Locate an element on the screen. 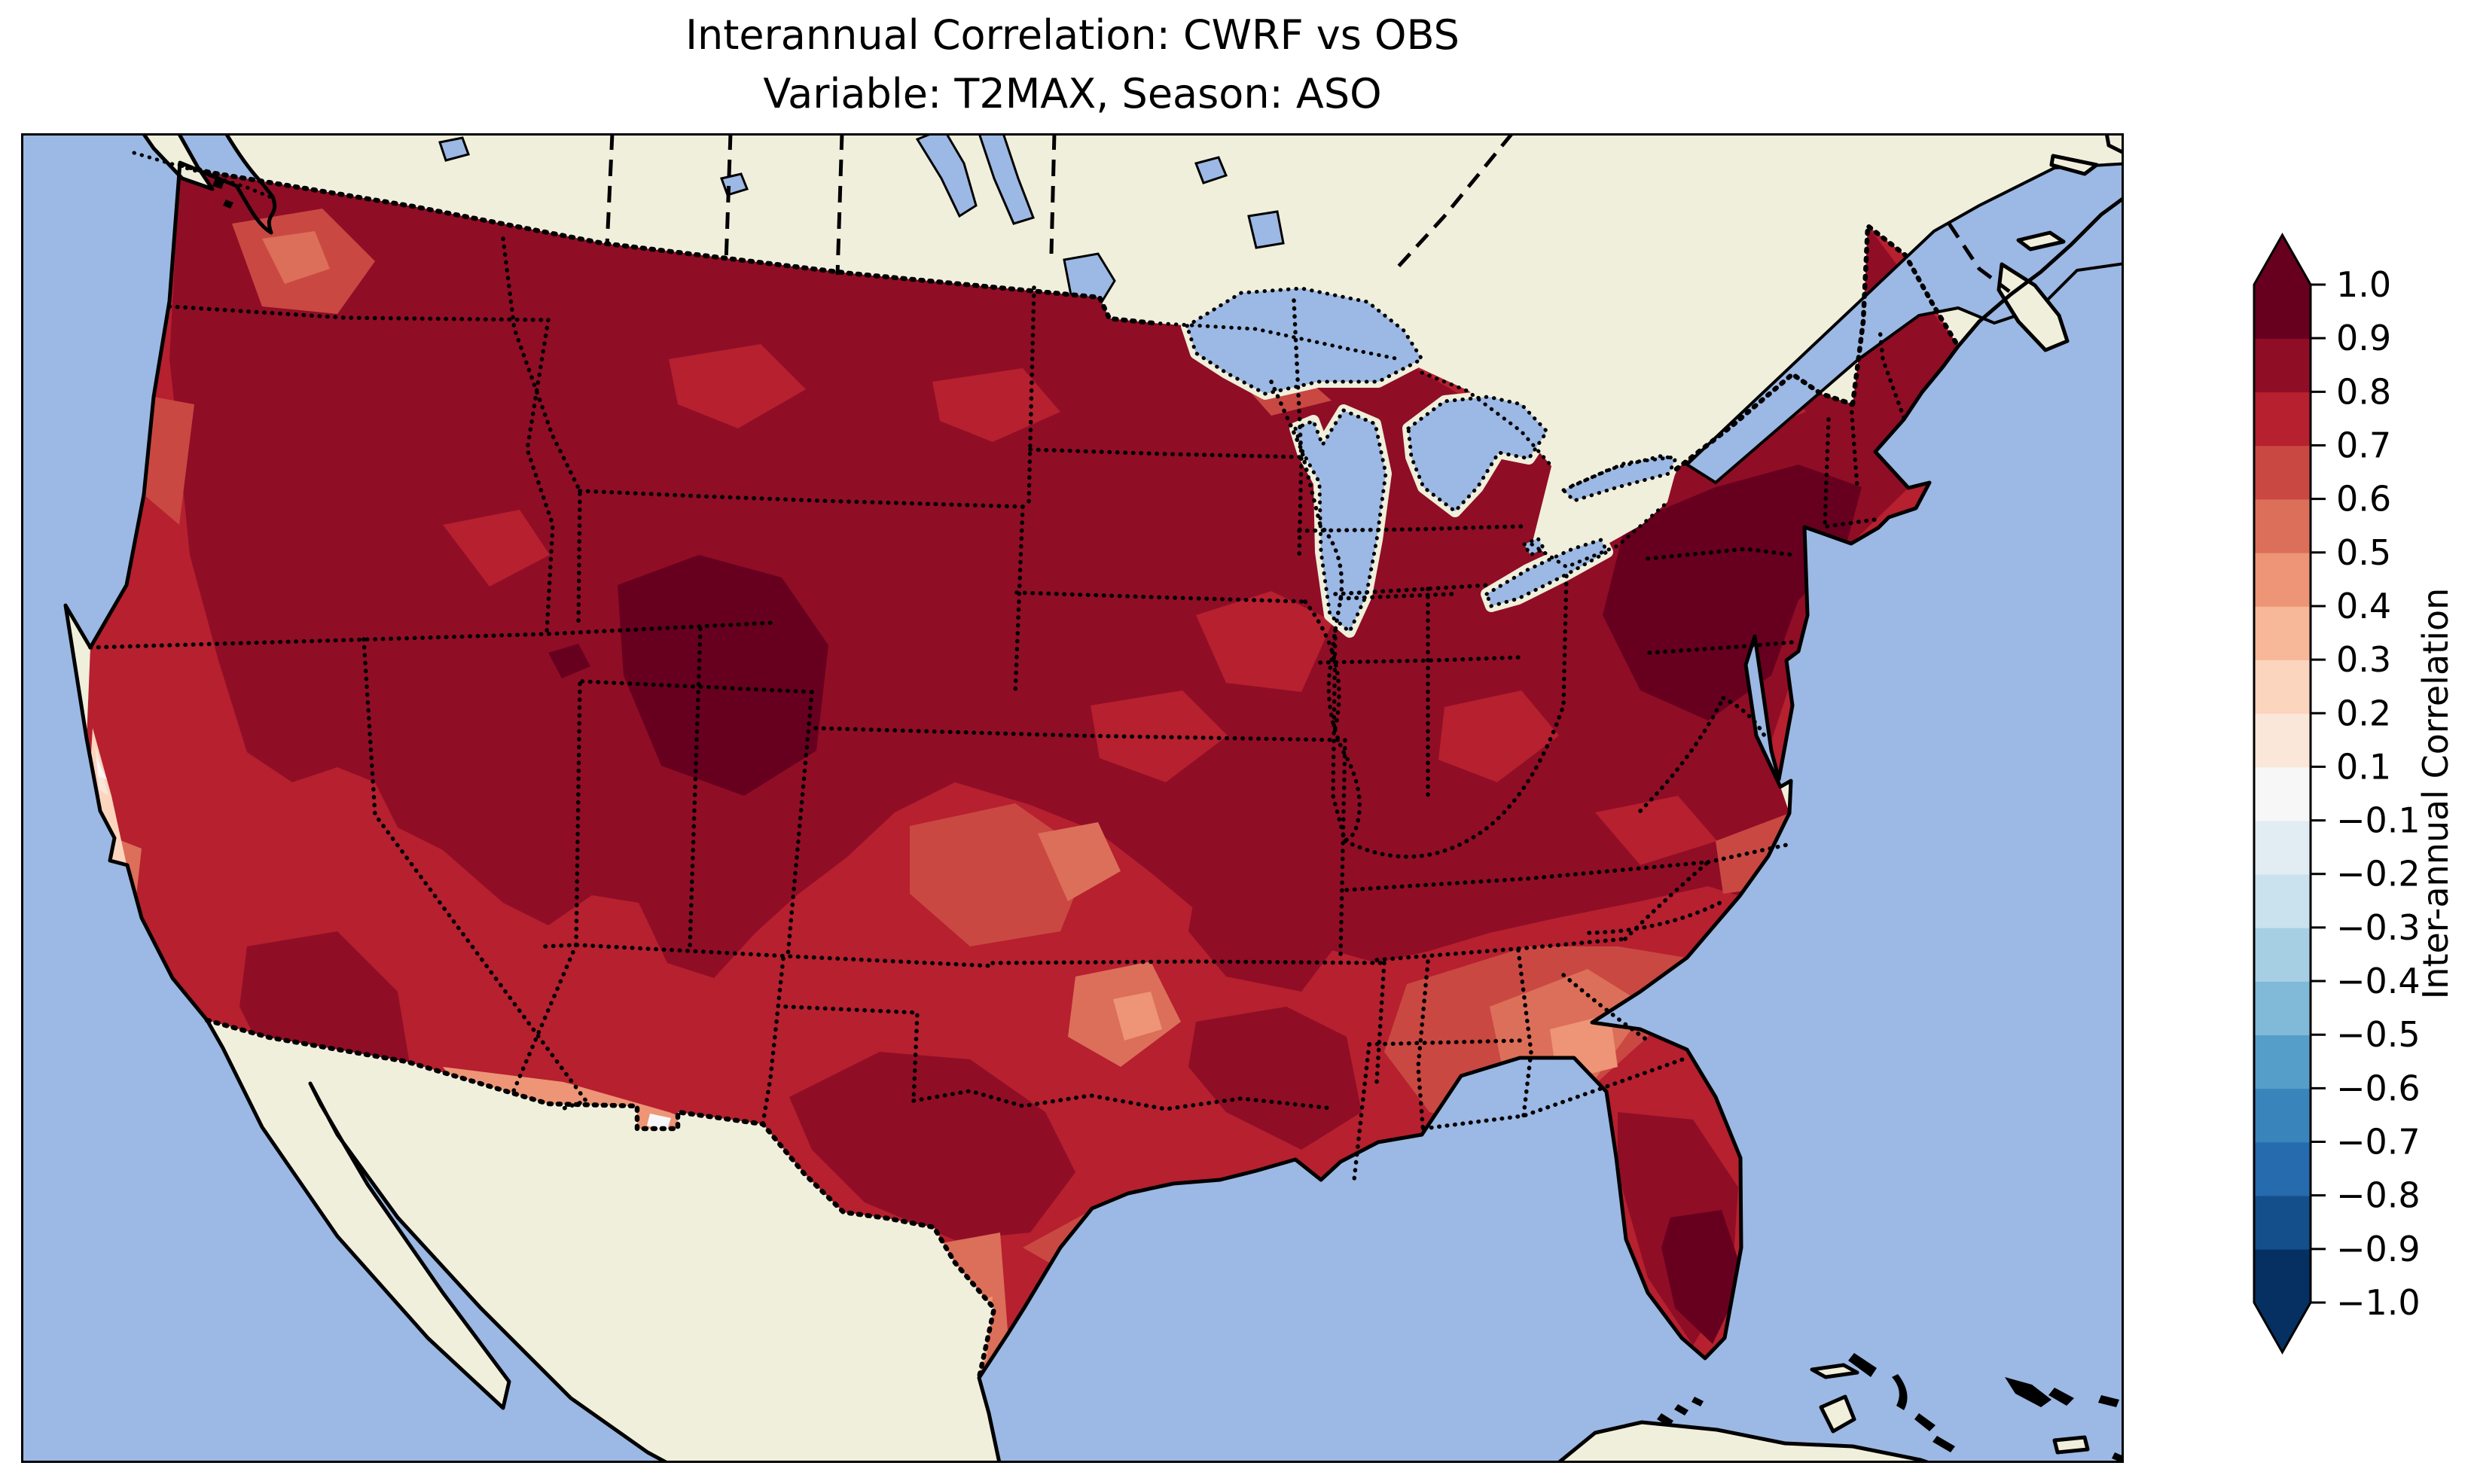  small-lake-west is located at coordinates (454, 149).